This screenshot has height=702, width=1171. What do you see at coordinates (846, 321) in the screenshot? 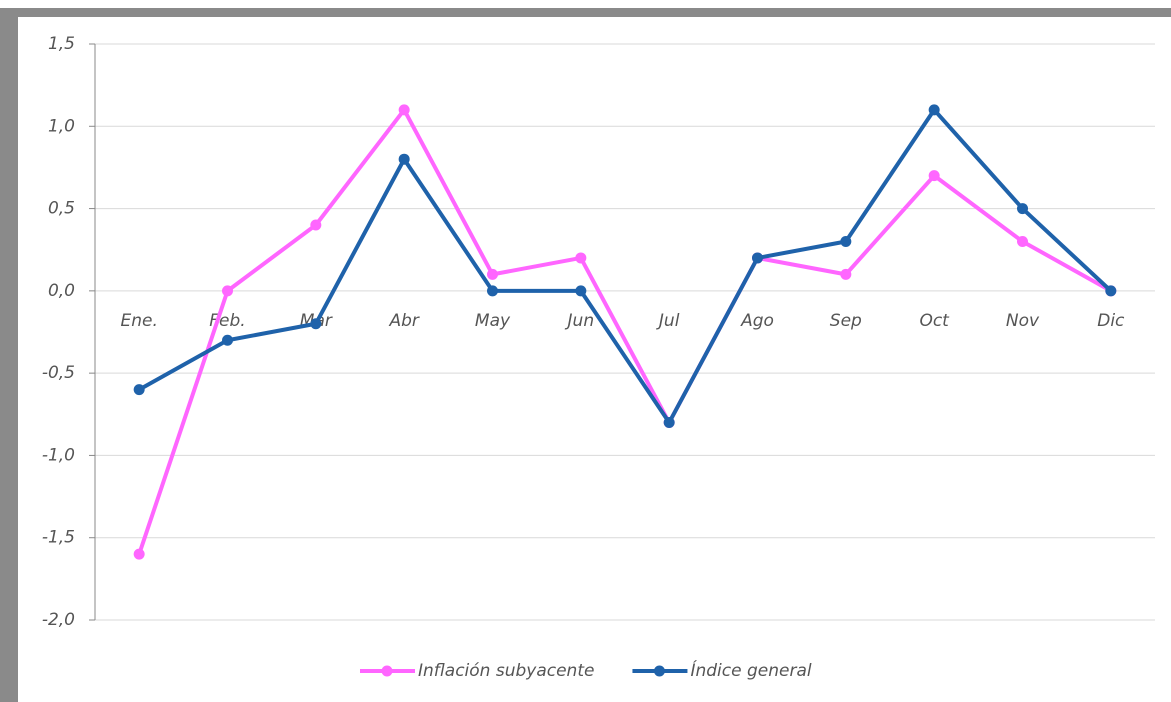
I see `x-tick-label: Sep` at bounding box center [846, 321].